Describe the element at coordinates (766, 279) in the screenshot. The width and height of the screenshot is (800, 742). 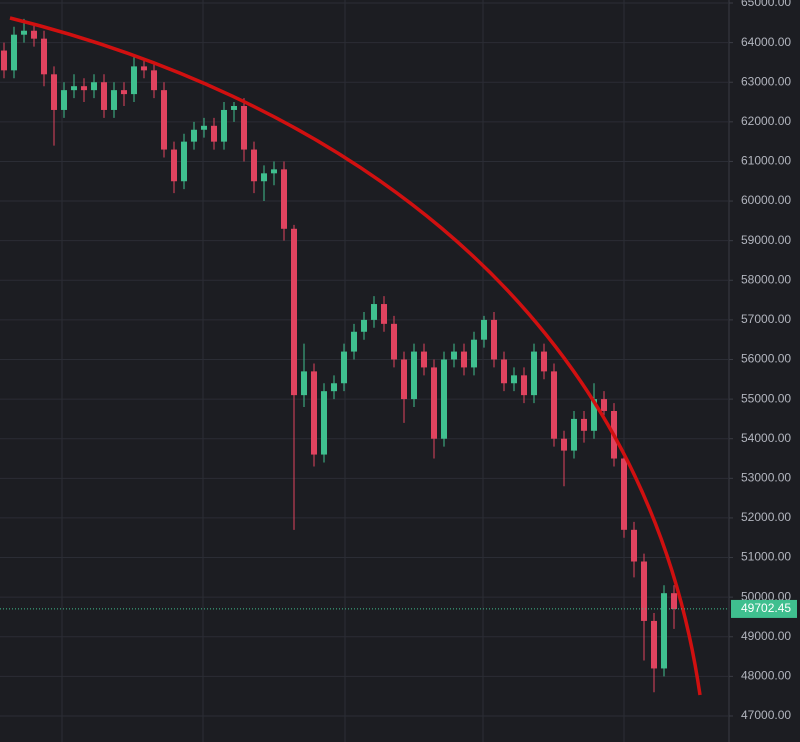
I see `y-tick-label: 58000.00` at that location.